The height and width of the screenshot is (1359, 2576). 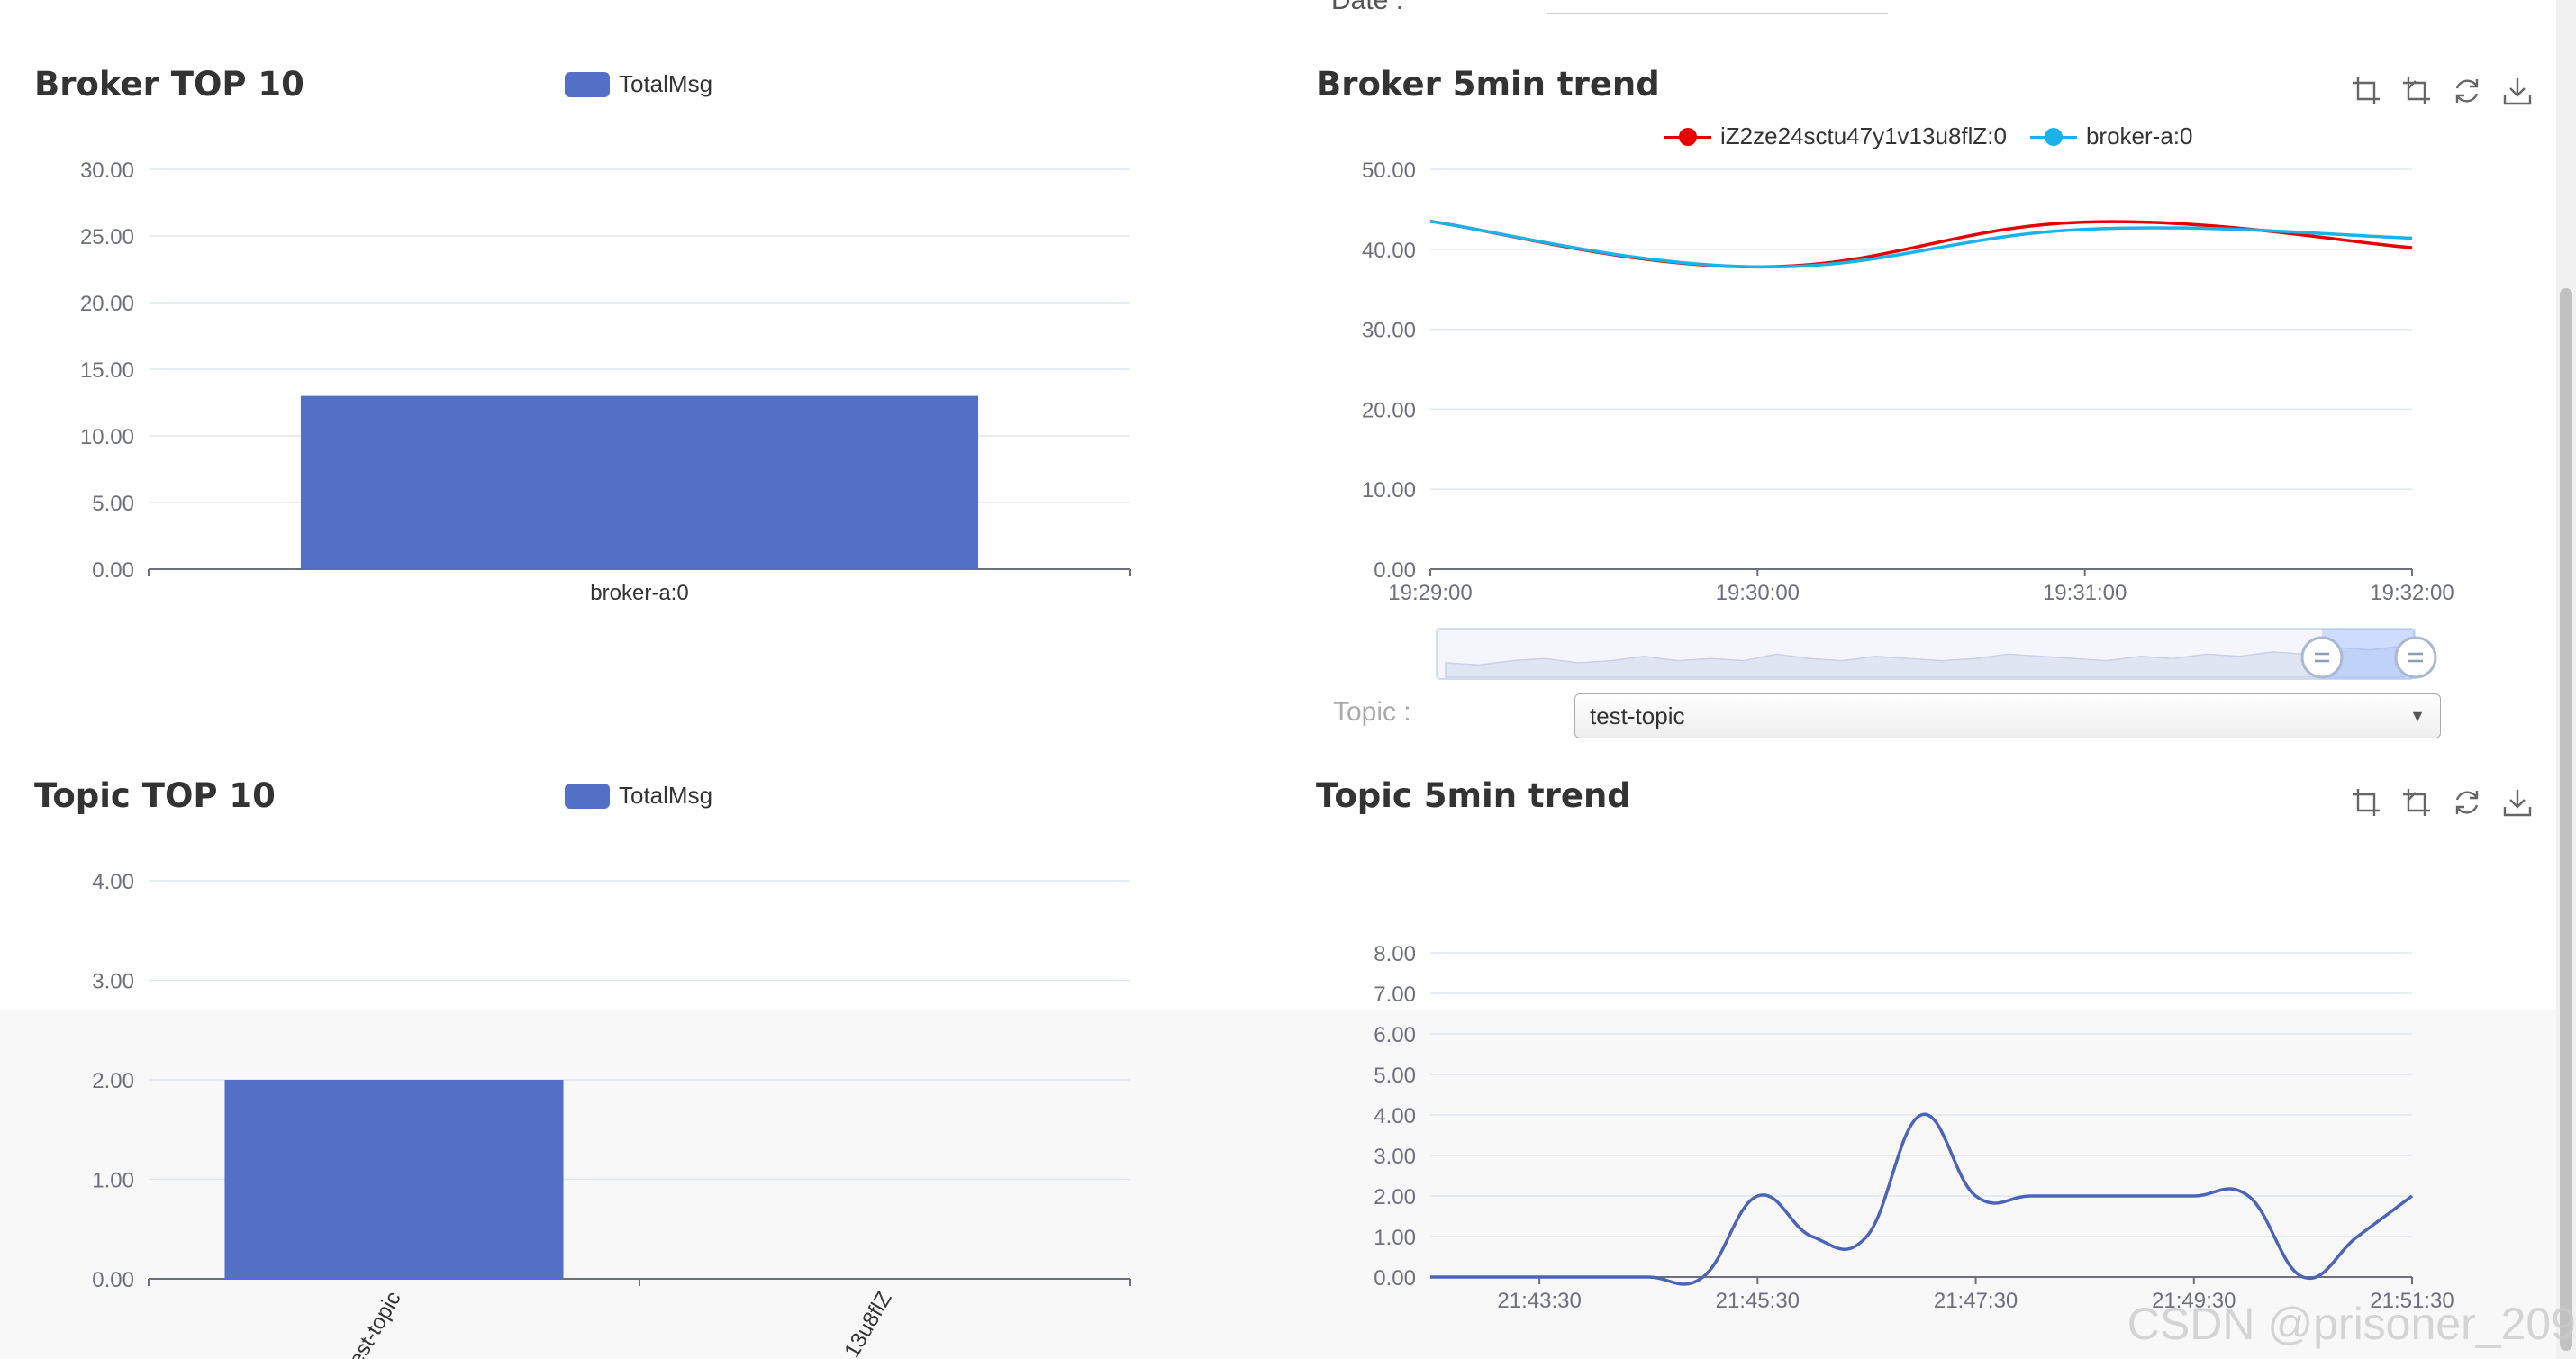 What do you see at coordinates (2442, 802) in the screenshot?
I see `topic-trend-toolbox` at bounding box center [2442, 802].